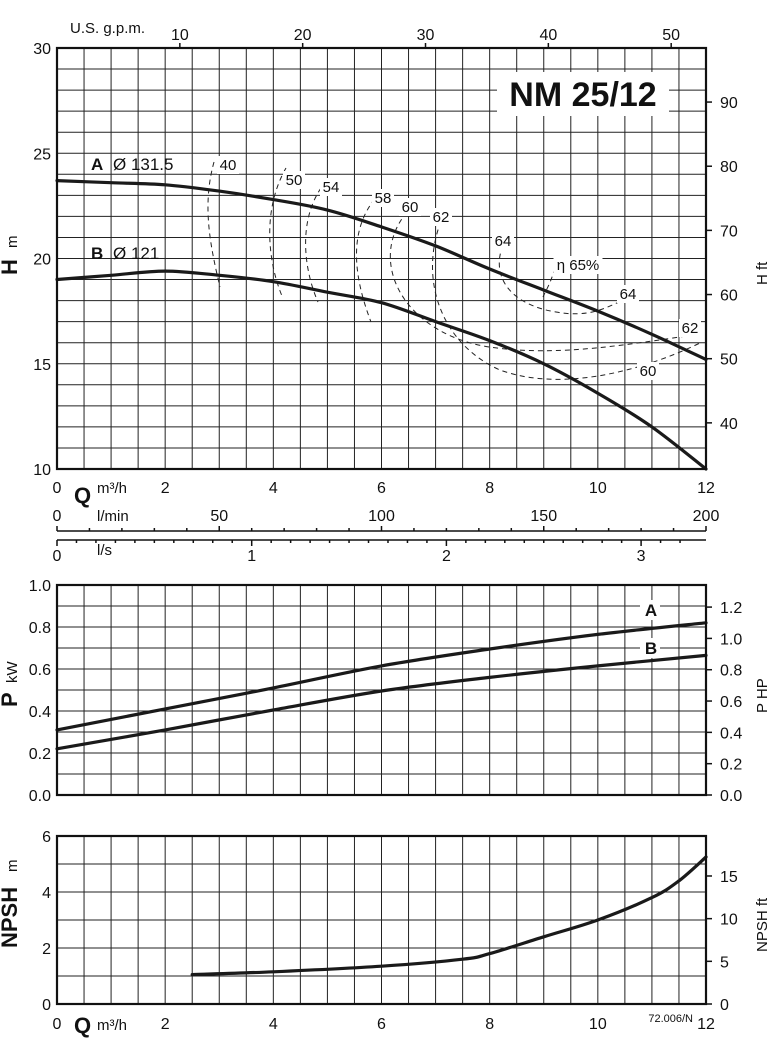 The height and width of the screenshot is (1040, 779). Describe the element at coordinates (219, 516) in the screenshot. I see `lmin-tick-label: 50` at that location.